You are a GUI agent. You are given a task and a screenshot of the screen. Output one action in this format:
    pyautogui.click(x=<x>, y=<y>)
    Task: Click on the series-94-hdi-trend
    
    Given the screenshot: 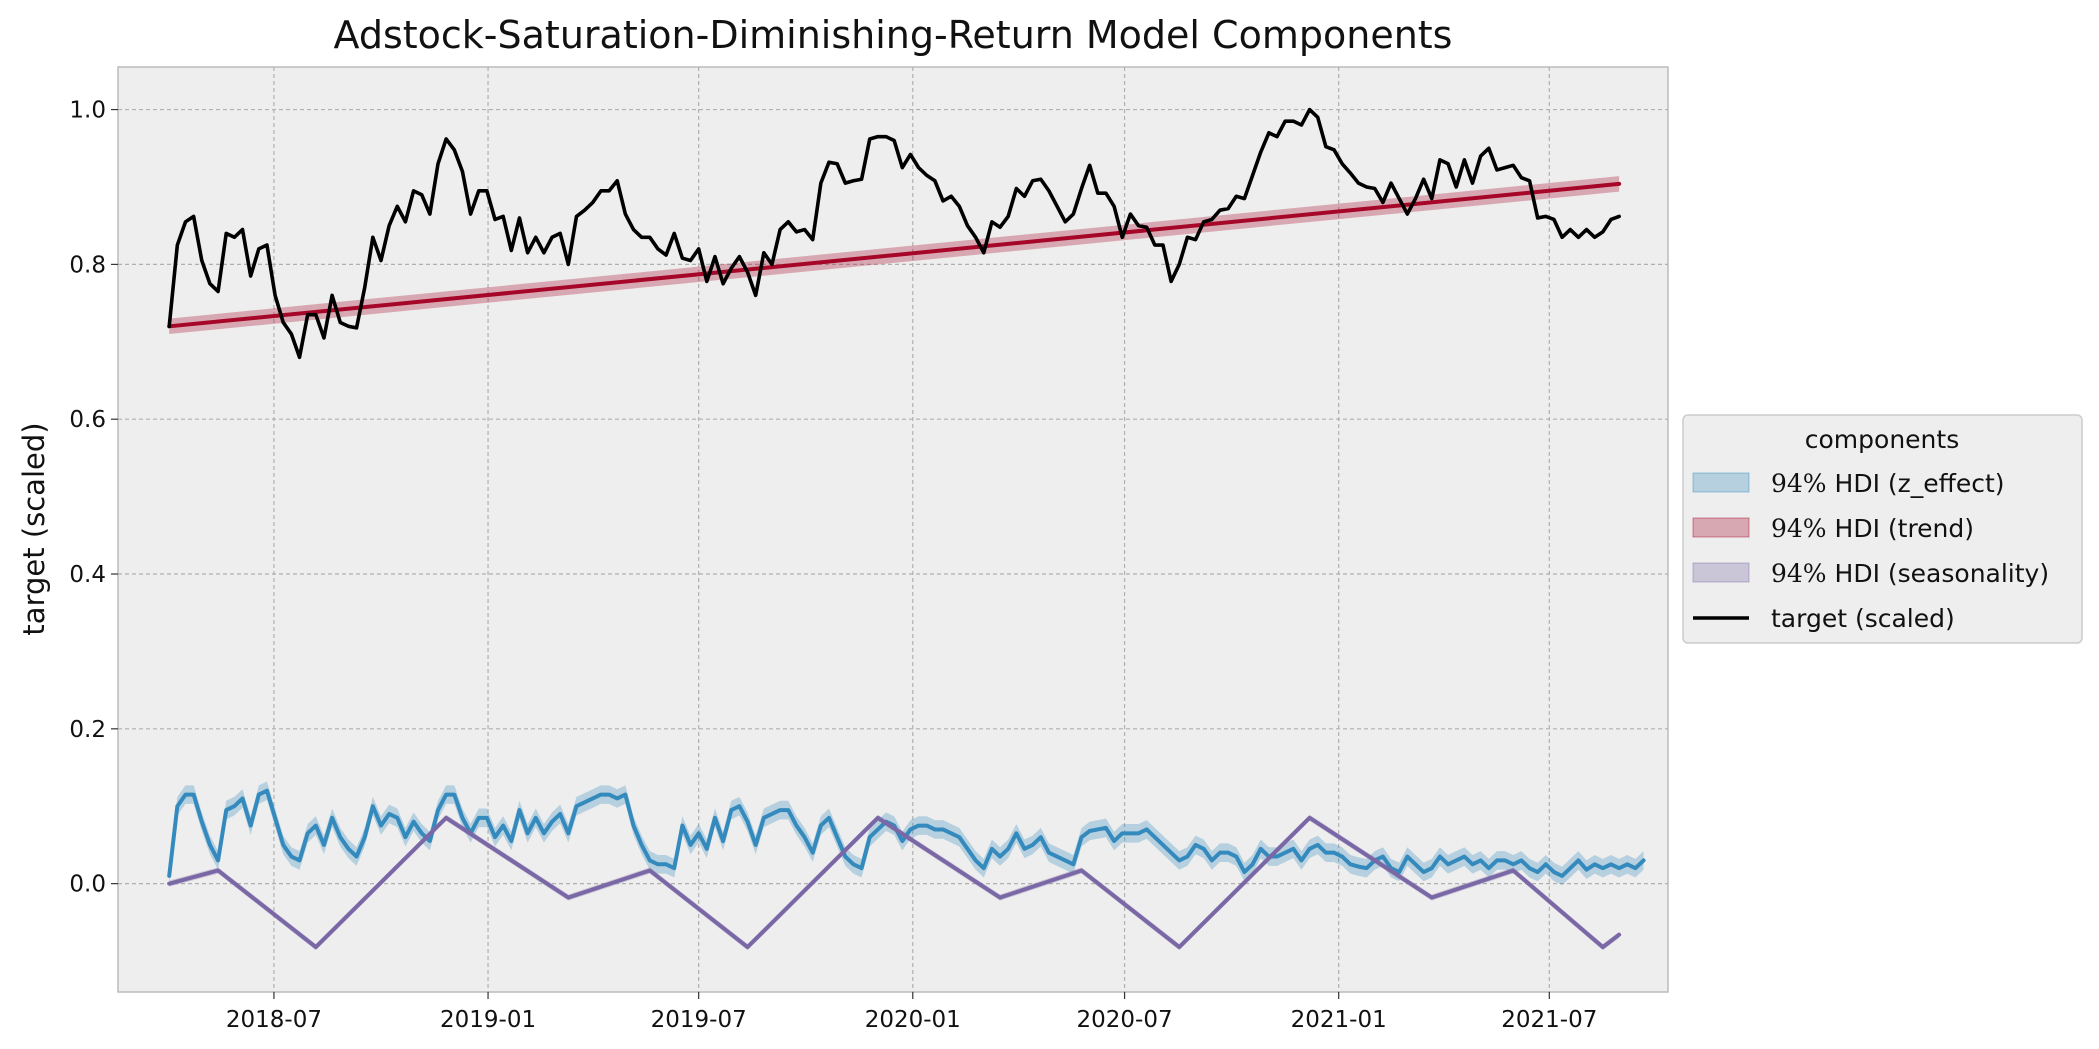 What is the action you would take?
    pyautogui.click(x=894, y=255)
    